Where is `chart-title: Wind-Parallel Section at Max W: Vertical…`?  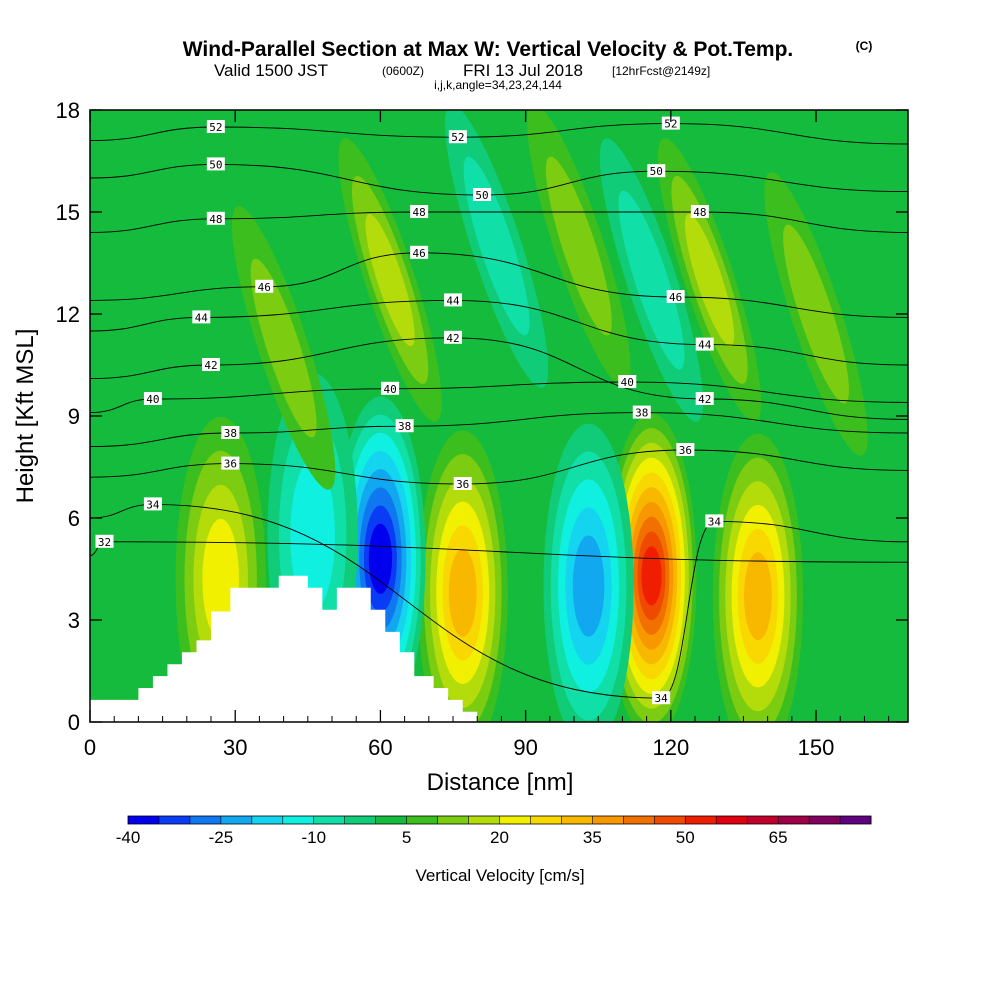 chart-title: Wind-Parallel Section at Max W: Vertical… is located at coordinates (488, 49).